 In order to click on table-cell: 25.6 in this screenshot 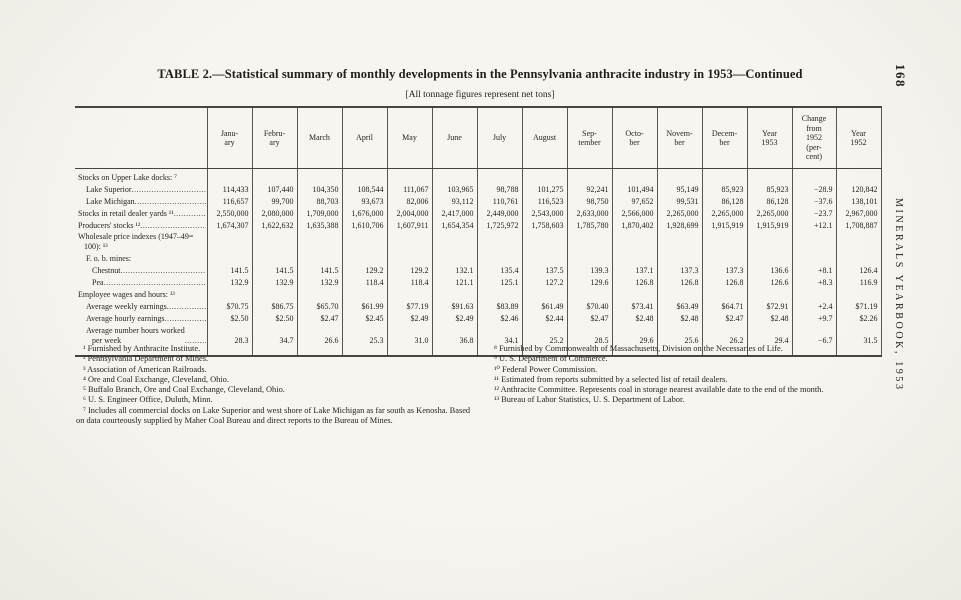, I will do `click(679, 336)`.